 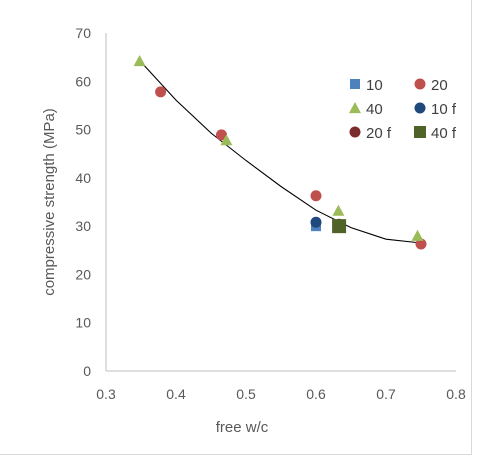 What do you see at coordinates (316, 394) in the screenshot?
I see `x-tick-label: 0.6` at bounding box center [316, 394].